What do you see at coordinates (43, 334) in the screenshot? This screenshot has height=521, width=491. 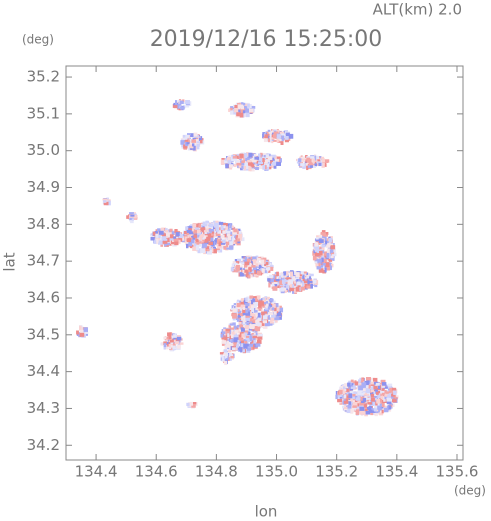 I see `y-tick-label: 34.5` at bounding box center [43, 334].